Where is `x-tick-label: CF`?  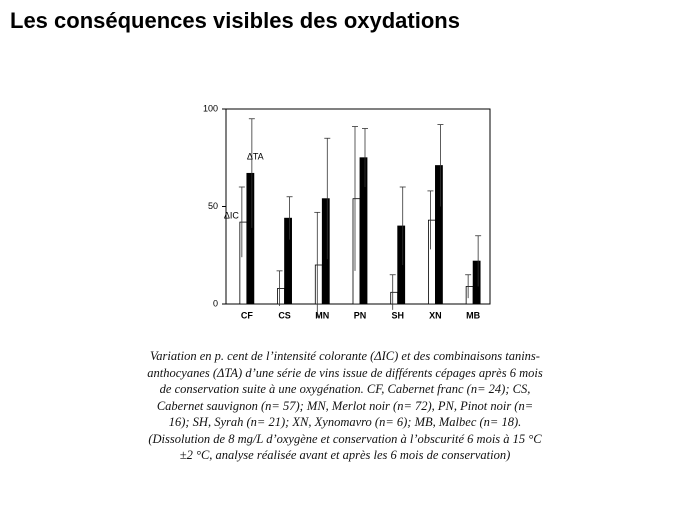 x-tick-label: CF is located at coordinates (247, 315).